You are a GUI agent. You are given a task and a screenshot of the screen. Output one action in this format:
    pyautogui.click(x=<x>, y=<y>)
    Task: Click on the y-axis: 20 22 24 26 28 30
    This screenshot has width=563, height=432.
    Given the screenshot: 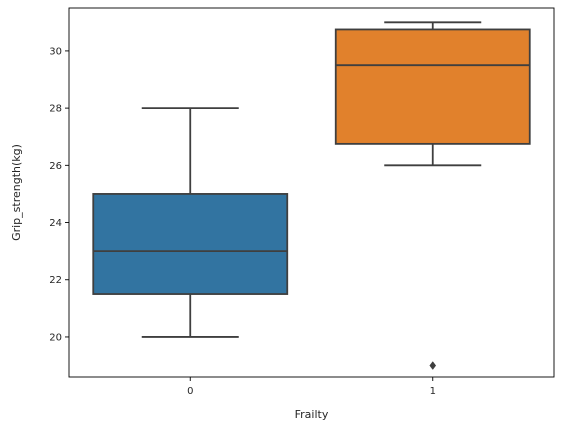 What is the action you would take?
    pyautogui.click(x=59, y=194)
    